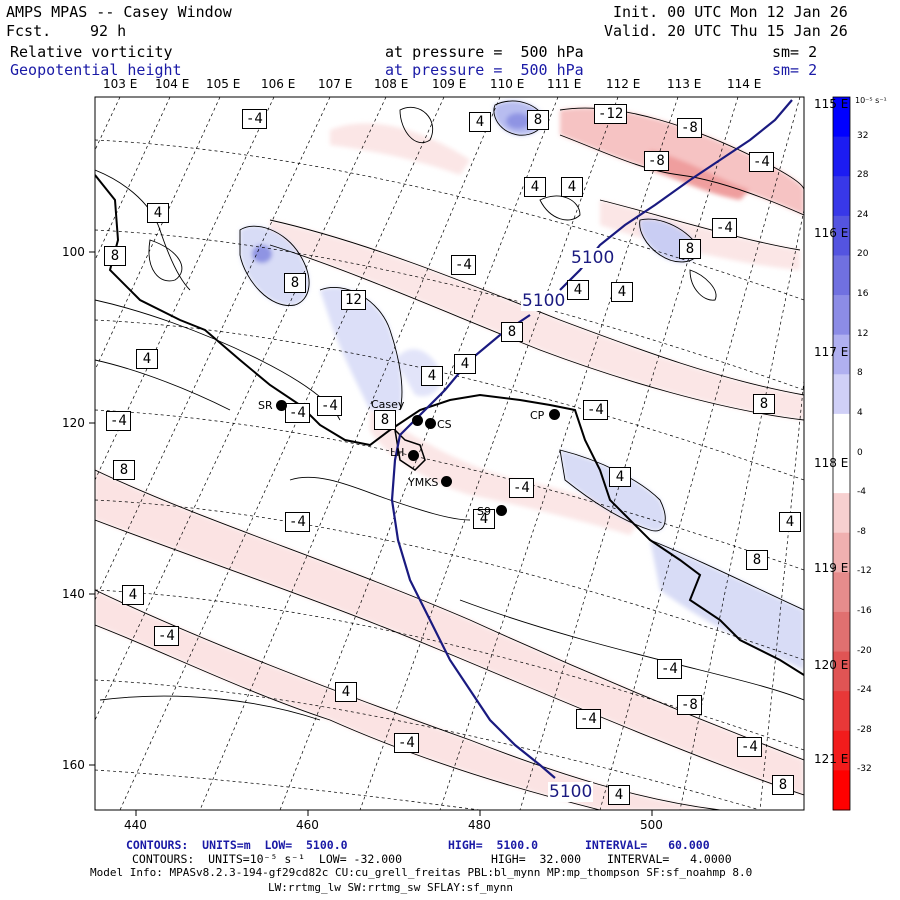 The height and width of the screenshot is (900, 900). What do you see at coordinates (864, 610) in the screenshot?
I see `colorbar-tick-label: -16` at bounding box center [864, 610].